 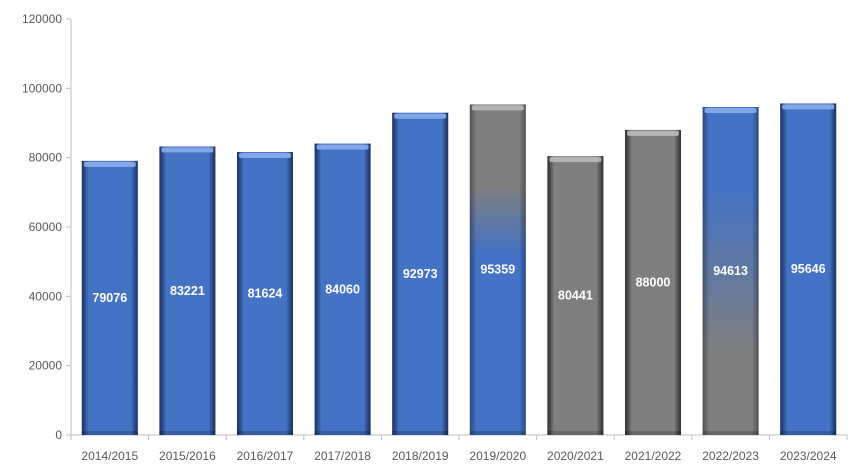 What do you see at coordinates (58, 435) in the screenshot?
I see `y-tick-label: 0` at bounding box center [58, 435].